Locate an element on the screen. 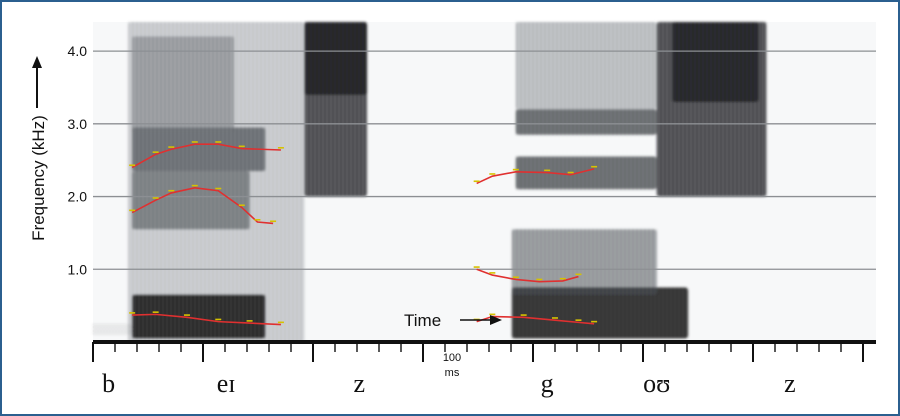  y-tick-label: 4.0 is located at coordinates (78, 51).